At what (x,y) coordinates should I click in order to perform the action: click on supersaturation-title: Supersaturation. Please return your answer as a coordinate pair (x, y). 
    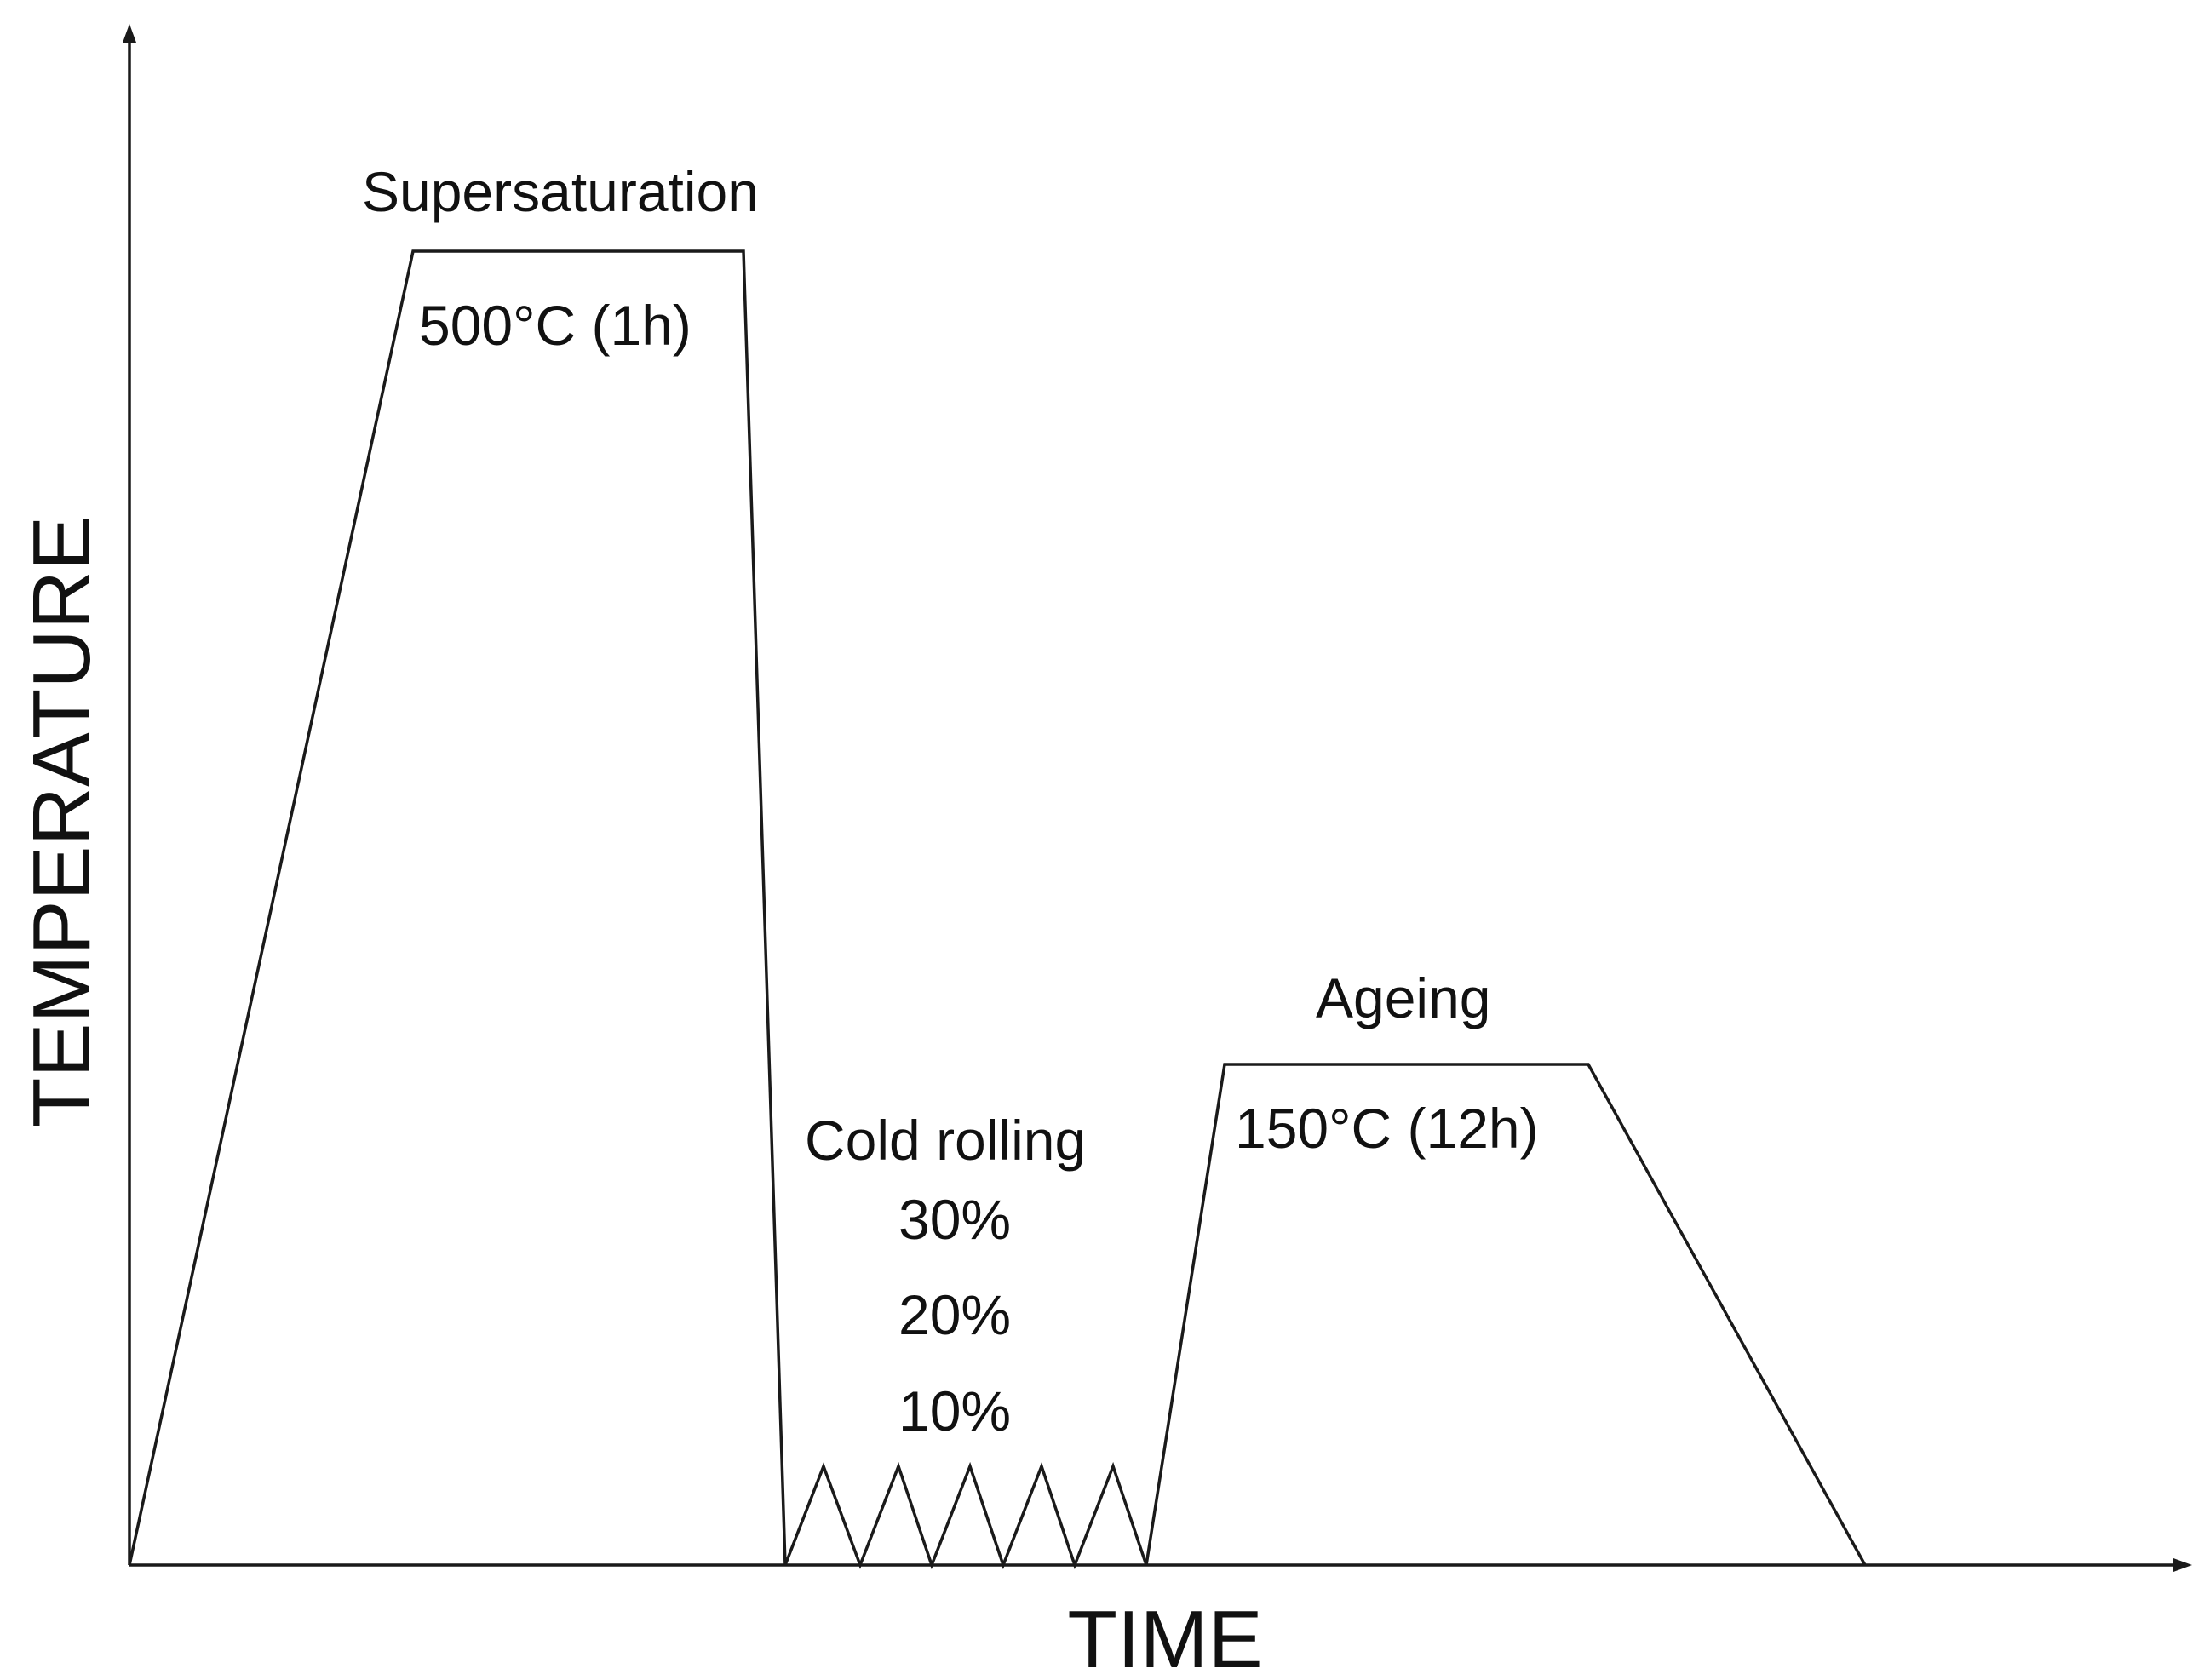
    Looking at the image, I should click on (560, 191).